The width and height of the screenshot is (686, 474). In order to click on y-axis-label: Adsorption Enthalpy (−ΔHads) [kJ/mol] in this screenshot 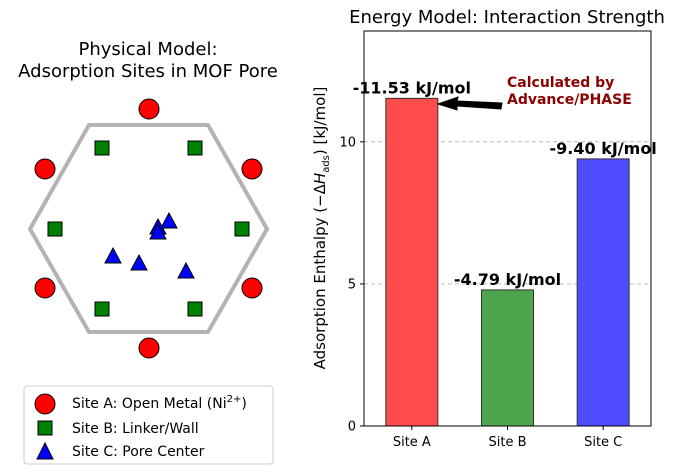, I will do `click(321, 228)`.